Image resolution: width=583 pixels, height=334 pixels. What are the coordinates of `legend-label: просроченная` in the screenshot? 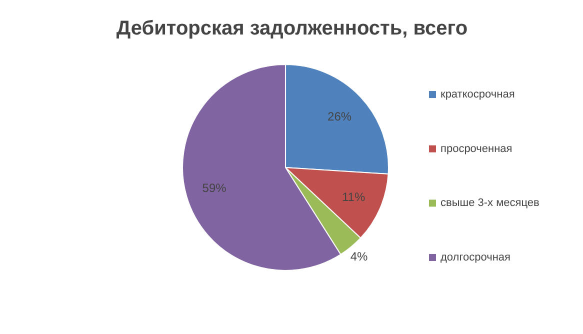 It's located at (476, 148).